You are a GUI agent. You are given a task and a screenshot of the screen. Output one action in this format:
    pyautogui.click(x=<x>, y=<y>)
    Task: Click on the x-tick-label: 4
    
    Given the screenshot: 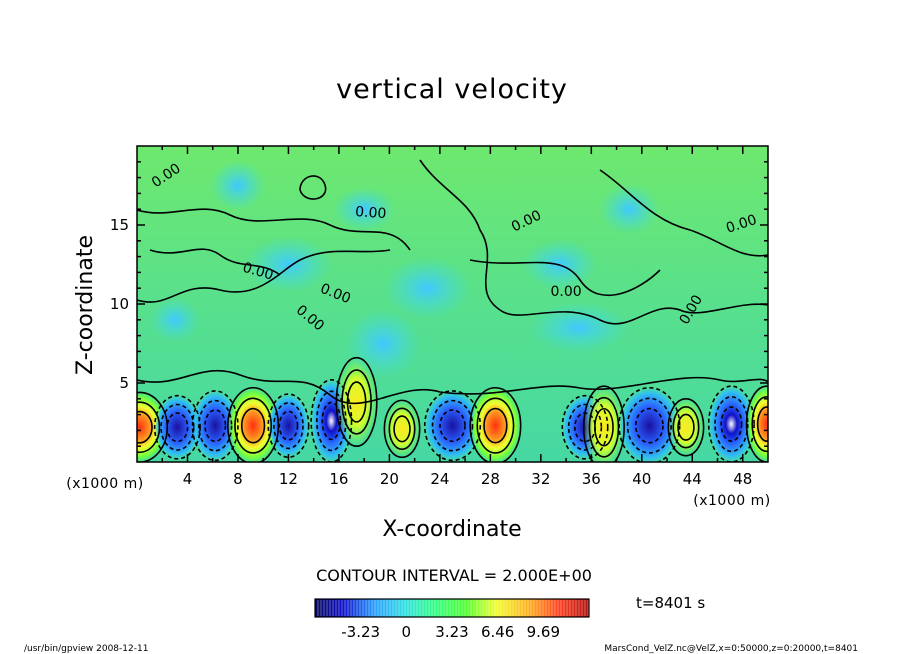 What is the action you would take?
    pyautogui.click(x=188, y=479)
    